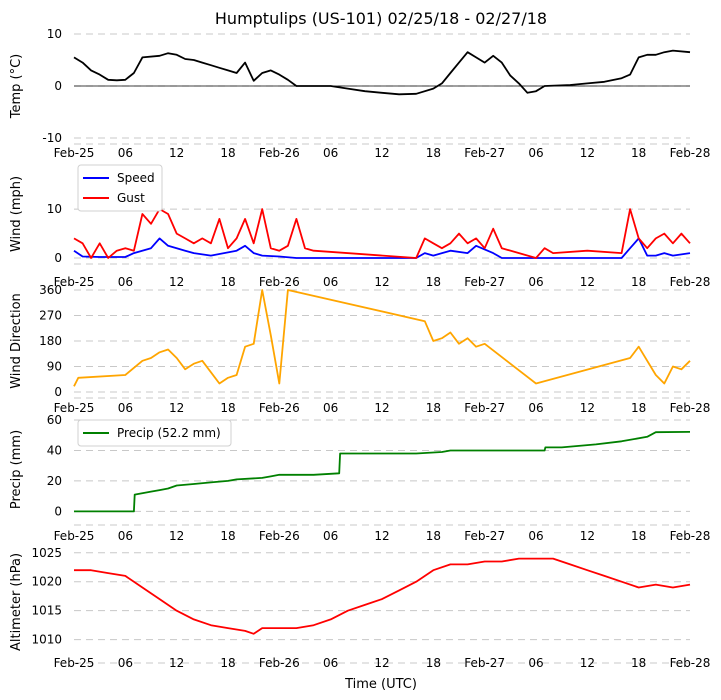 The width and height of the screenshot is (721, 700). Describe the element at coordinates (16, 602) in the screenshot. I see `alt-y-axis-label: Altimeter (hPa)` at that location.